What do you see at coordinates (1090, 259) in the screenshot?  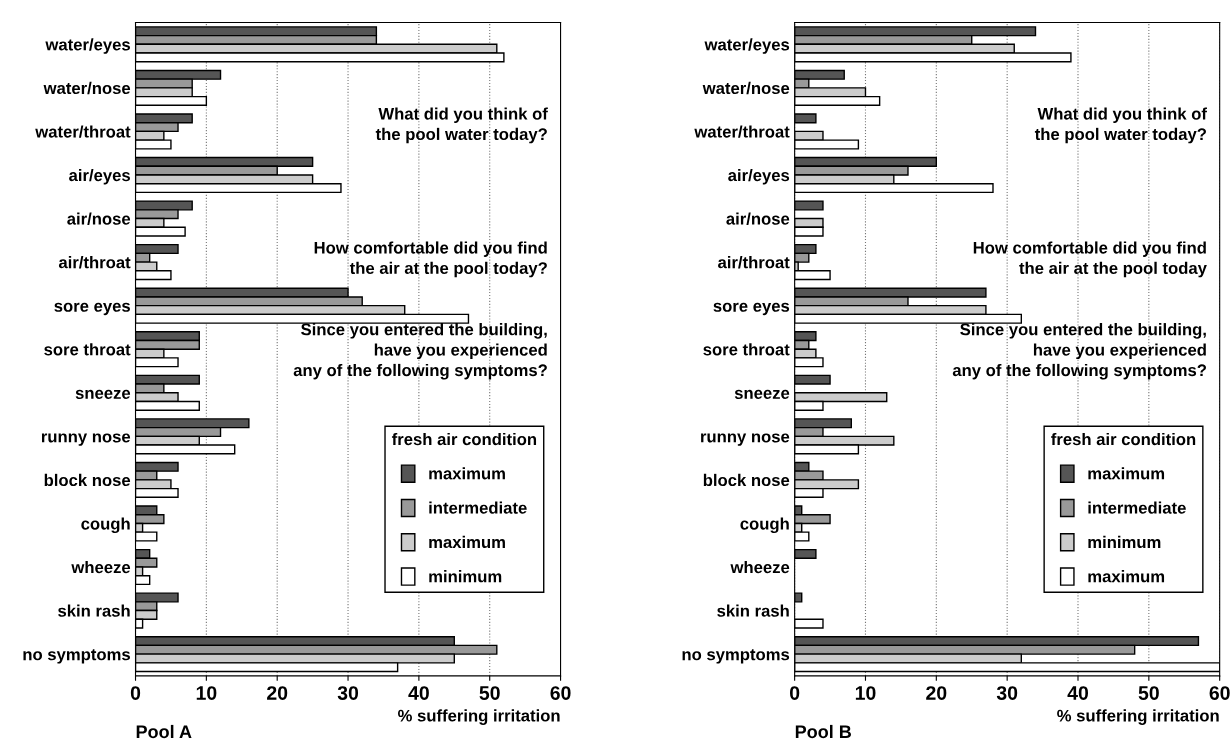 I see `annotation: How comfortable did you find the air at the pool today` at bounding box center [1090, 259].